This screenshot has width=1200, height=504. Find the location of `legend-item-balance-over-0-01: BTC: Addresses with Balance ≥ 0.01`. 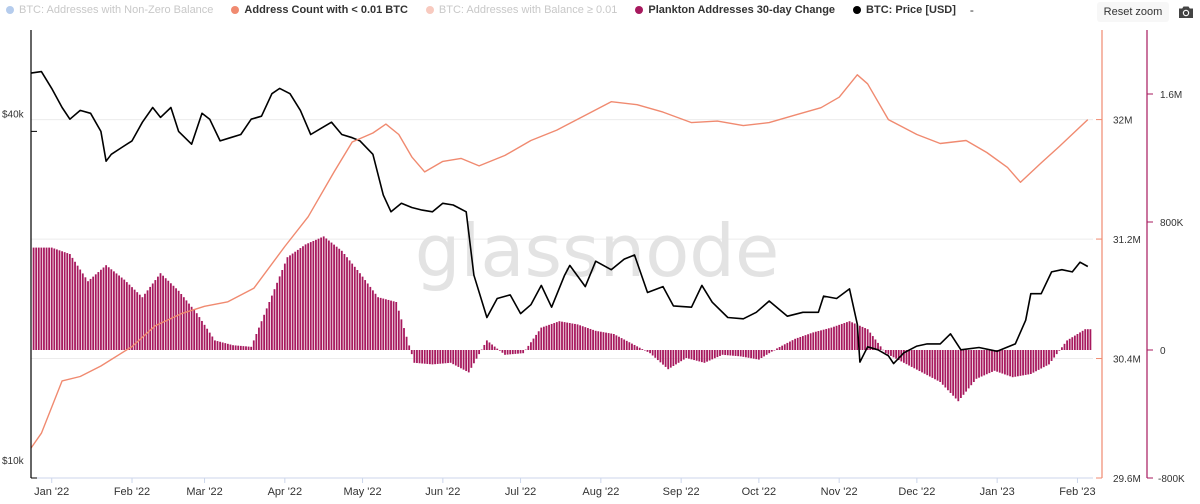

legend-item-balance-over-0-01: BTC: Addresses with Balance ≥ 0.01 is located at coordinates (521, 10).